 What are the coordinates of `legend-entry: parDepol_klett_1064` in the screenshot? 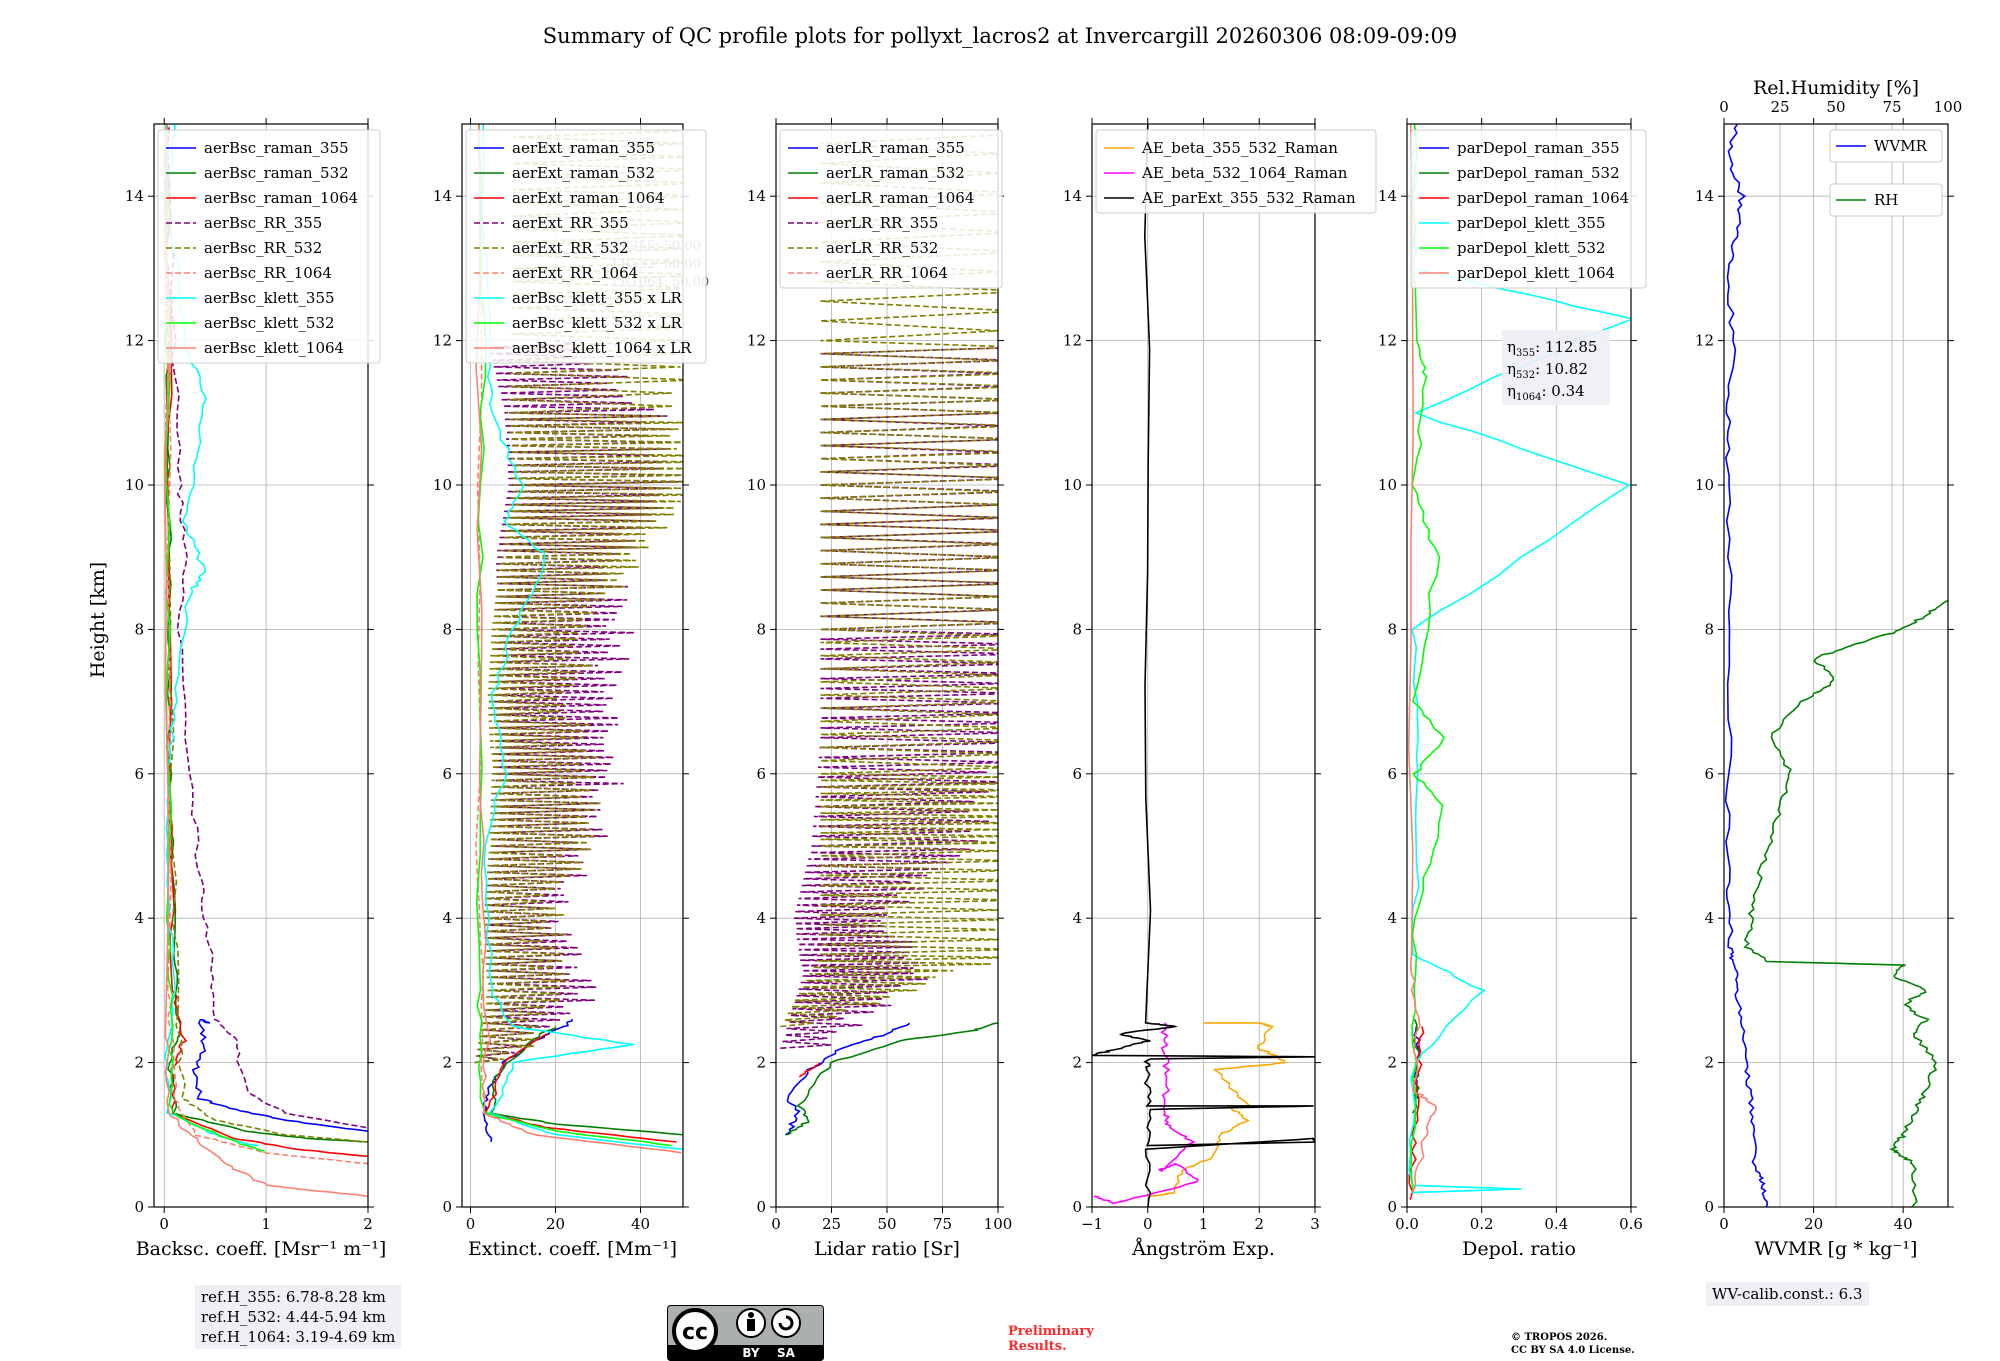 It's located at (1536, 273).